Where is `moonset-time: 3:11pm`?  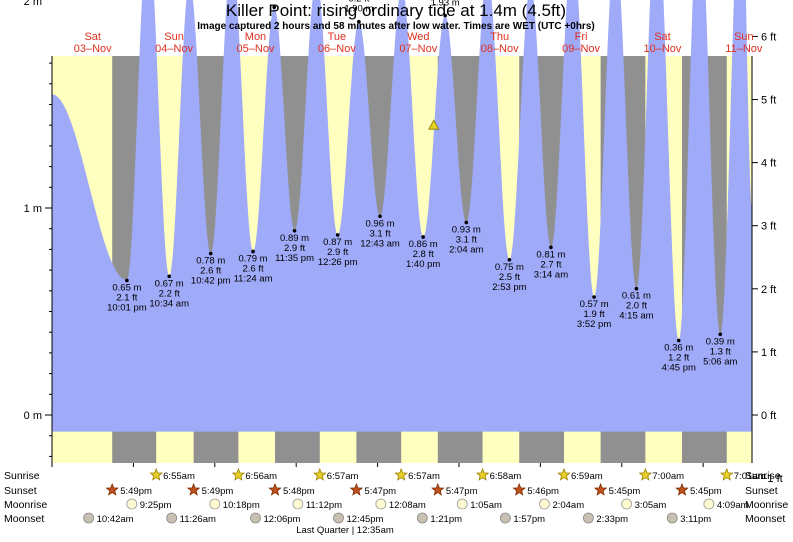
moonset-time: 3:11pm is located at coordinates (695, 519).